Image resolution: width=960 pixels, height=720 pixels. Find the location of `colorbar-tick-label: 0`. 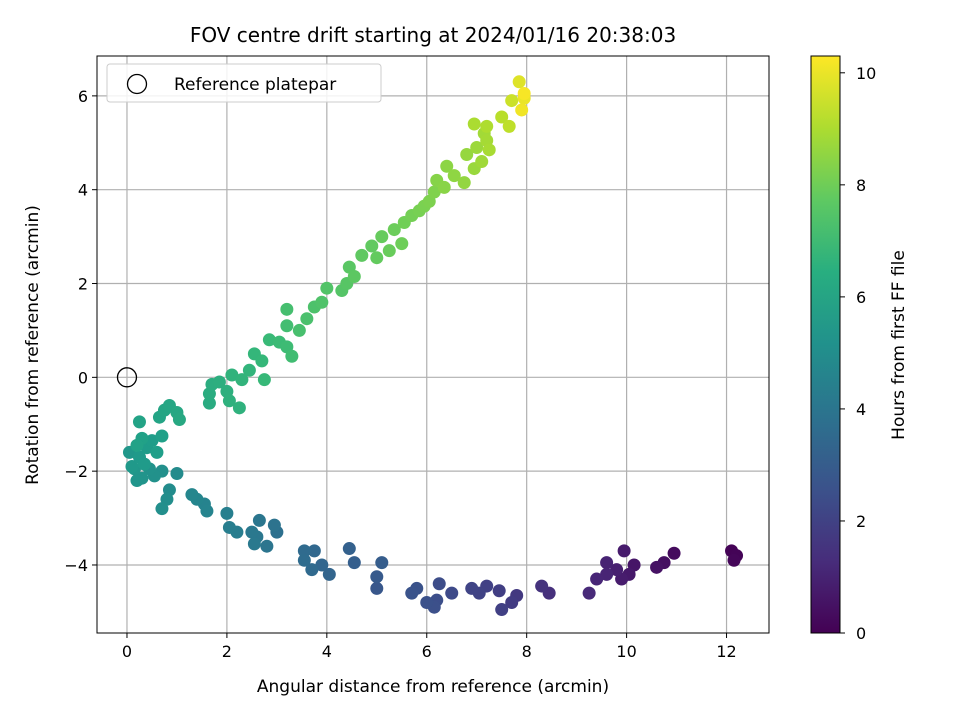

colorbar-tick-label: 0 is located at coordinates (861, 633).